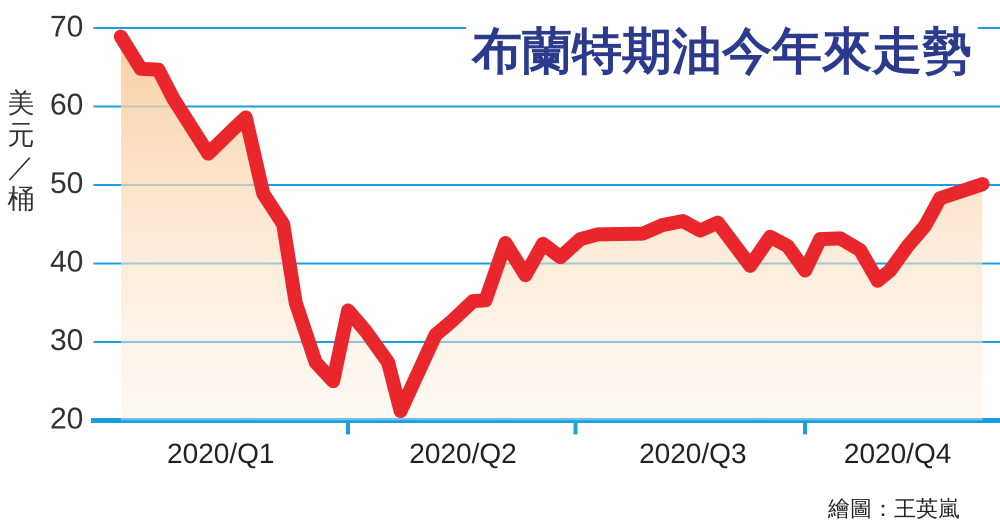 This screenshot has width=1000, height=526. Describe the element at coordinates (220, 453) in the screenshot. I see `x-tick-label: 2020/Q1` at that location.